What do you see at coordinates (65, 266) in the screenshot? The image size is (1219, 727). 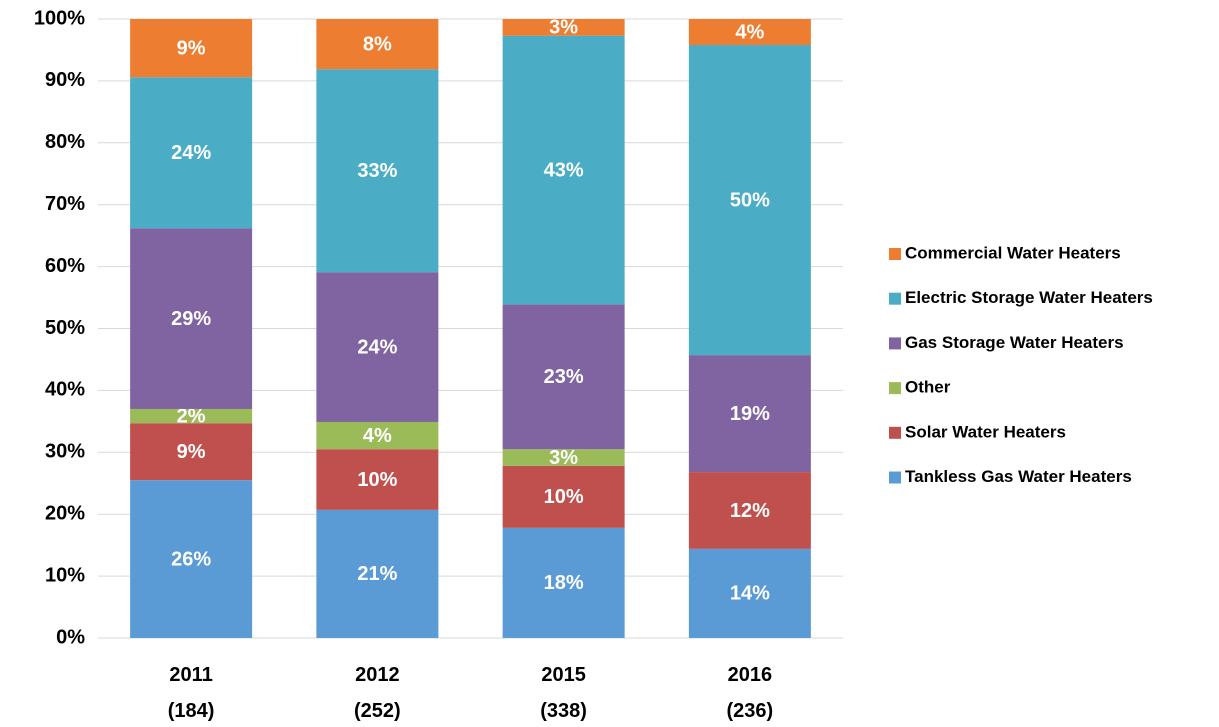 I see `y-tick-label: 60%` at bounding box center [65, 266].